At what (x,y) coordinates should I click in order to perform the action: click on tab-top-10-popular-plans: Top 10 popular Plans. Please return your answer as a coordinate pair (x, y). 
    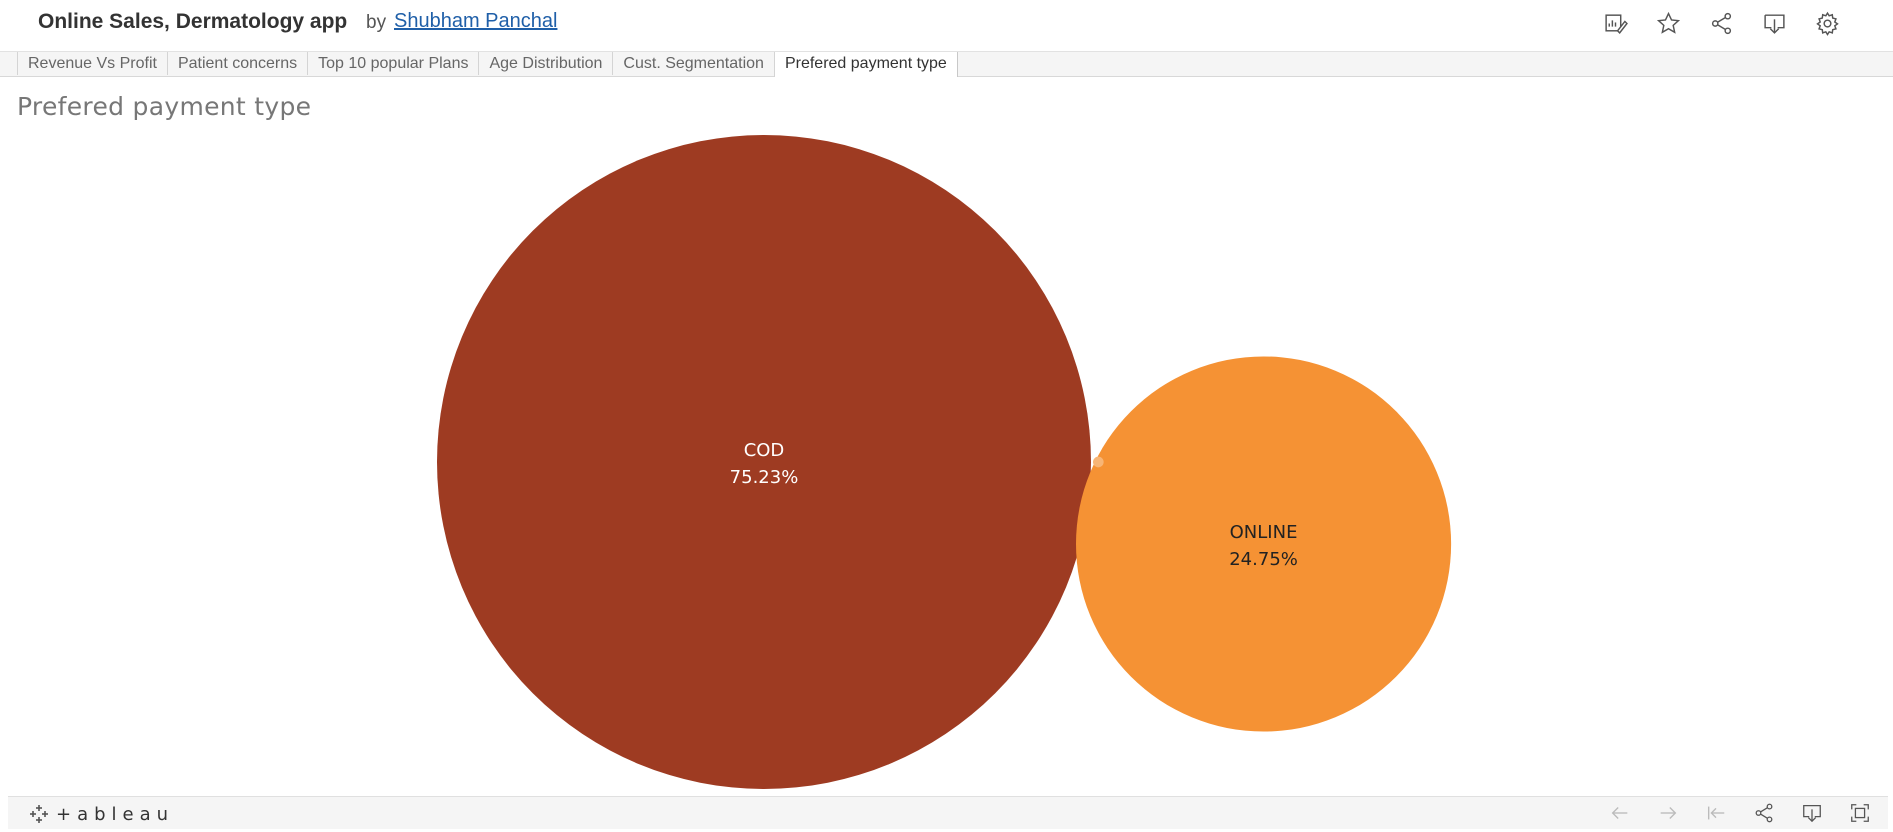
    Looking at the image, I should click on (392, 63).